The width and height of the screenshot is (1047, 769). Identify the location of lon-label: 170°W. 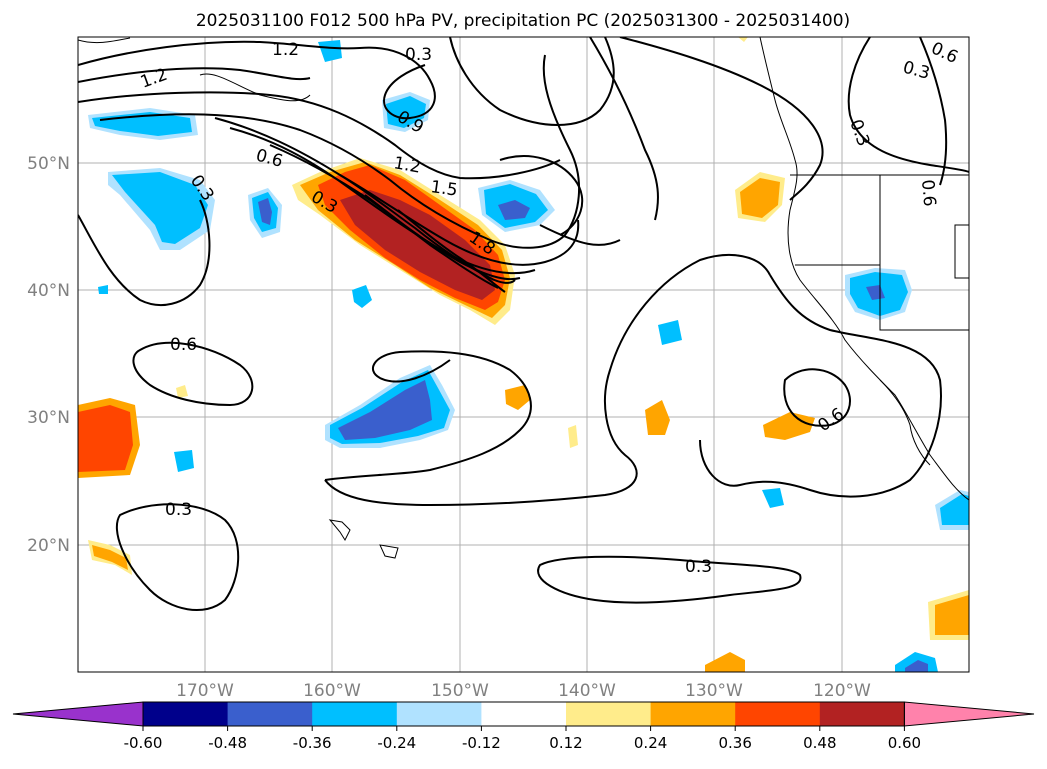
(205, 691).